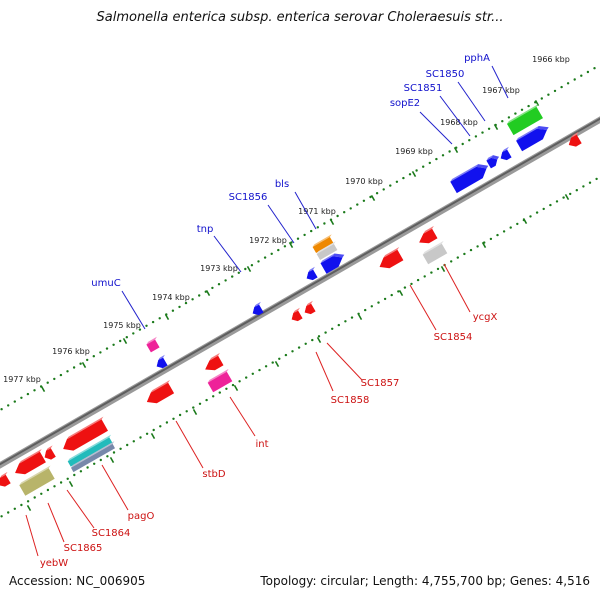 The width and height of the screenshot is (600, 600). I want to click on gene-pagO-steel-feature, so click(93, 458).